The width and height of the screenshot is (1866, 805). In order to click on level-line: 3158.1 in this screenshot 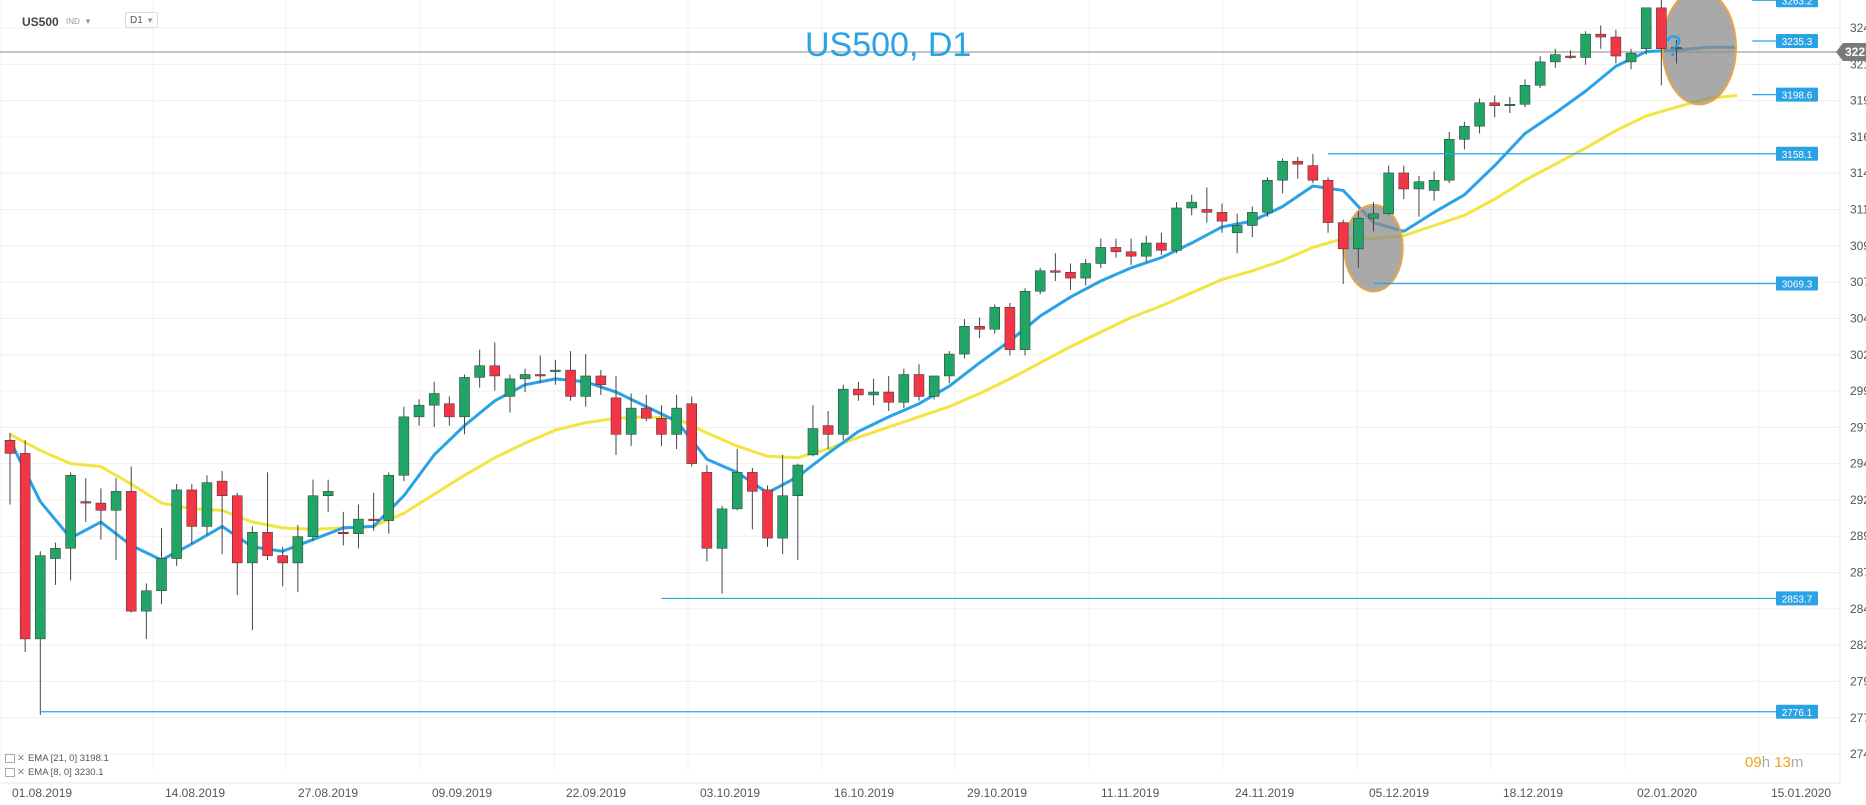, I will do `click(1573, 153)`.